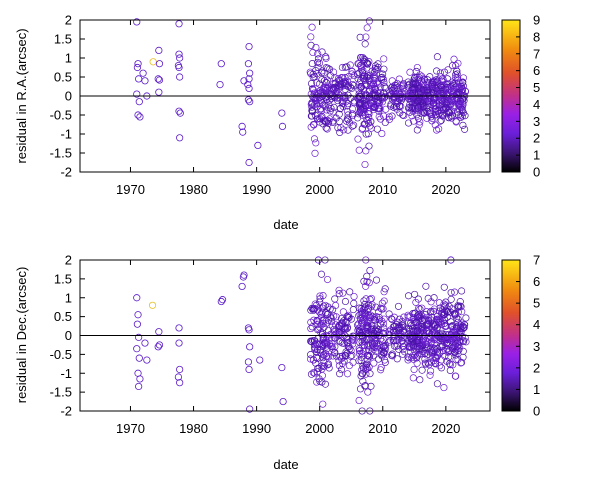 The image size is (600, 480). I want to click on ra-x-tick-label: 1990, so click(256, 189).